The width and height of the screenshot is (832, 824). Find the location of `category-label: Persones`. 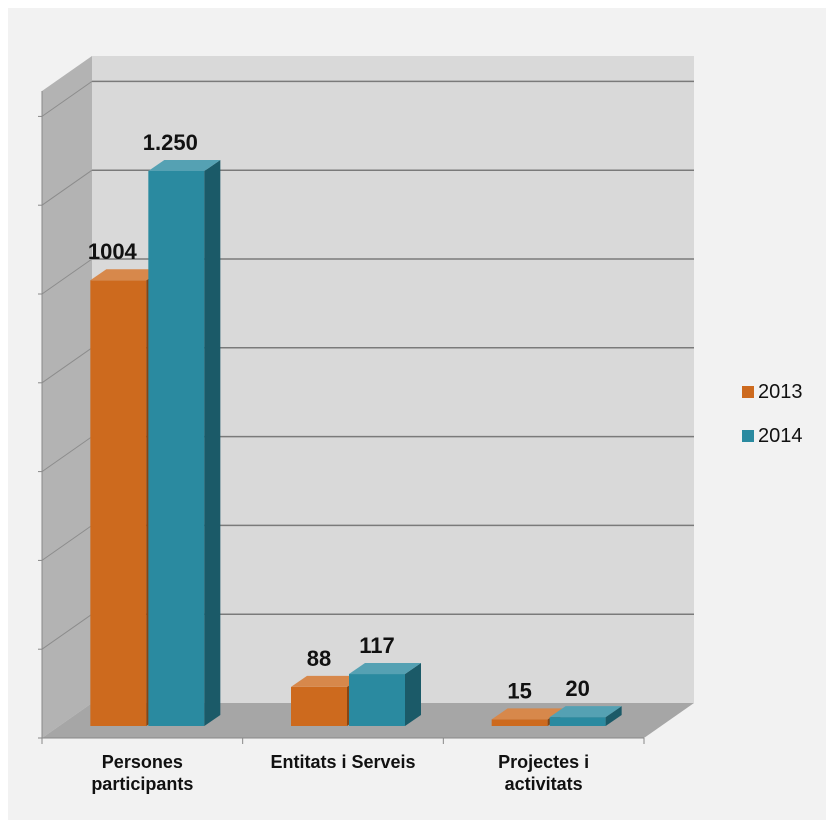

category-label: Persones is located at coordinates (142, 762).